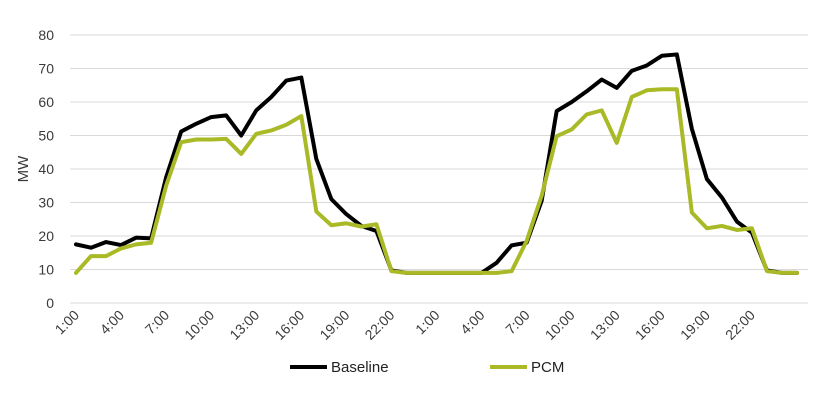 The image size is (840, 413). Describe the element at coordinates (46, 136) in the screenshot. I see `y-tick-label: 50` at that location.